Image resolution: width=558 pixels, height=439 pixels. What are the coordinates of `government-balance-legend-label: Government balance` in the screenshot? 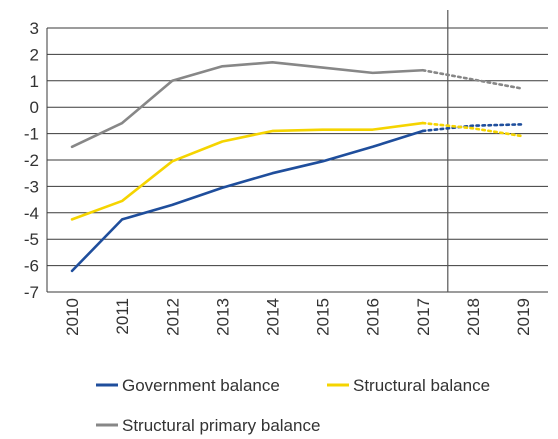 It's located at (201, 385).